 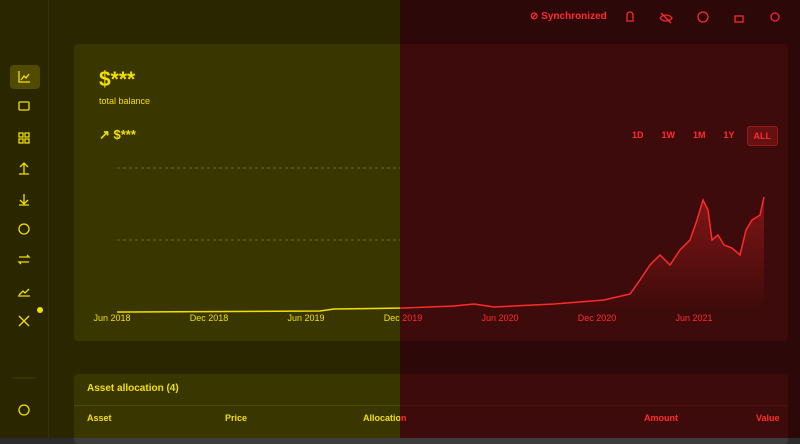 What do you see at coordinates (534, 16) in the screenshot?
I see `sync-icon: ⊘` at bounding box center [534, 16].